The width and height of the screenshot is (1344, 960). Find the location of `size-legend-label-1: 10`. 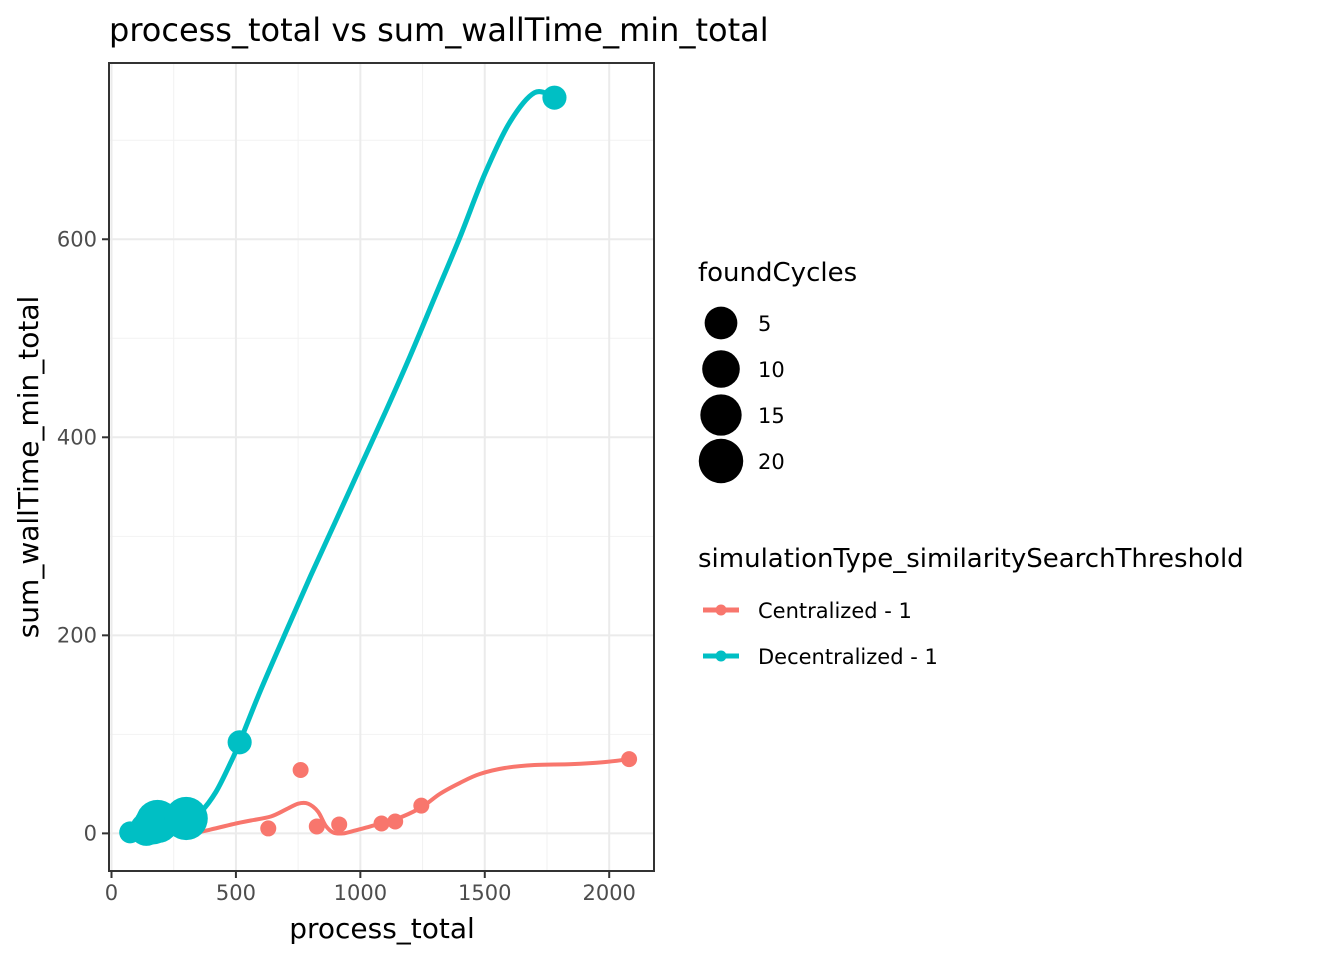

size-legend-label-1: 10 is located at coordinates (771, 370).